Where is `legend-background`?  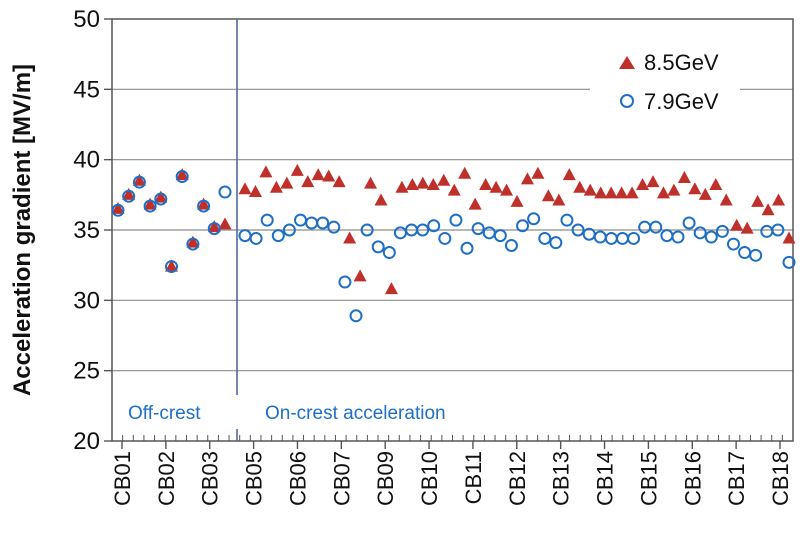 legend-background is located at coordinates (665, 78).